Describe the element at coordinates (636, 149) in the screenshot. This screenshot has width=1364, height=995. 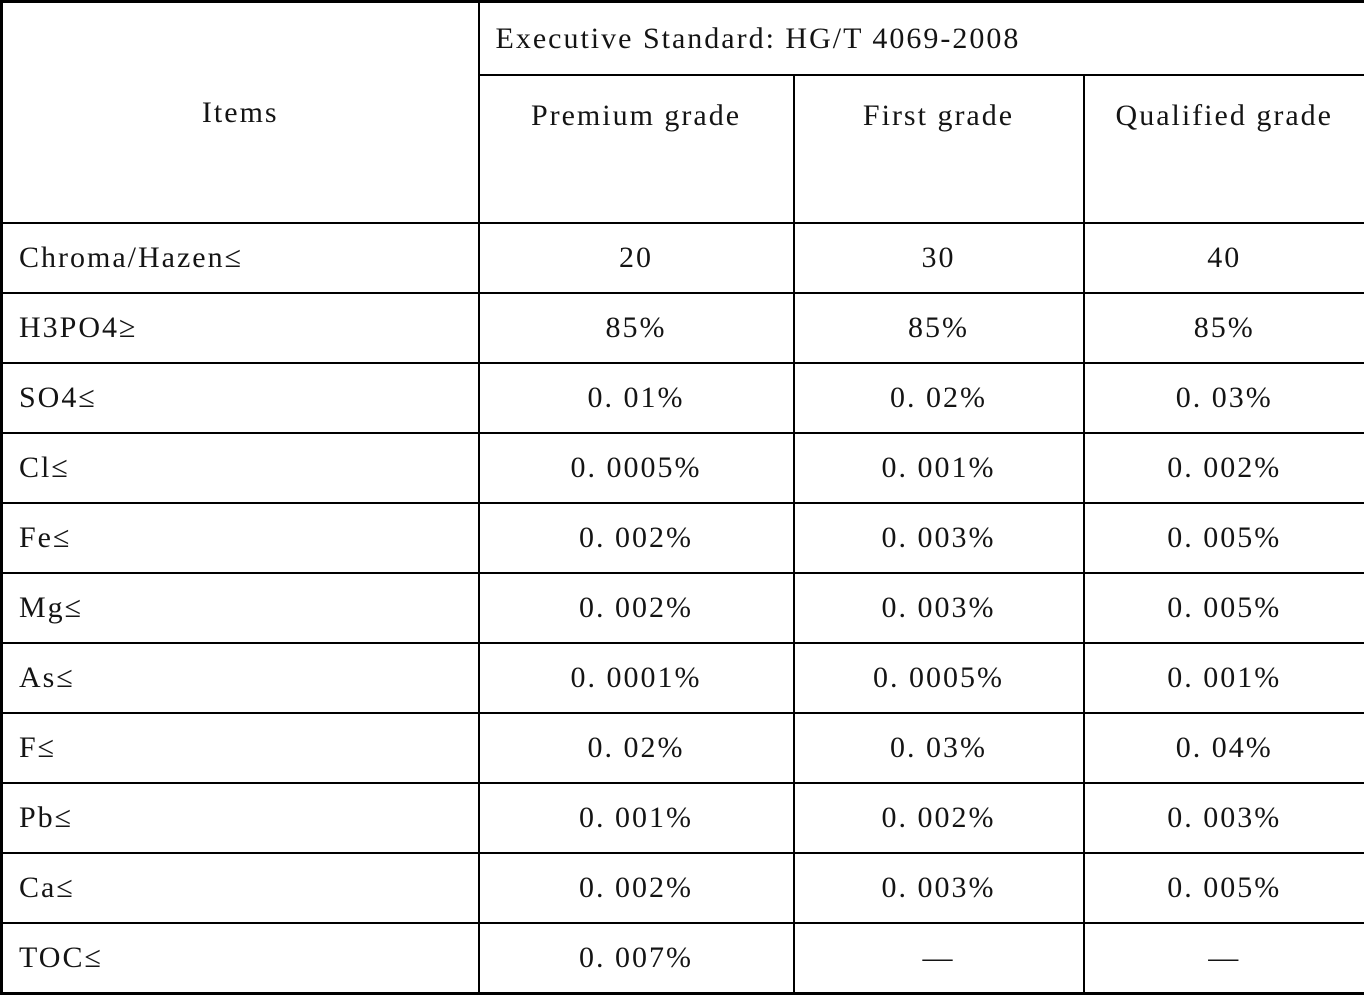
I see `premium-grade-header: Premium grade` at that location.